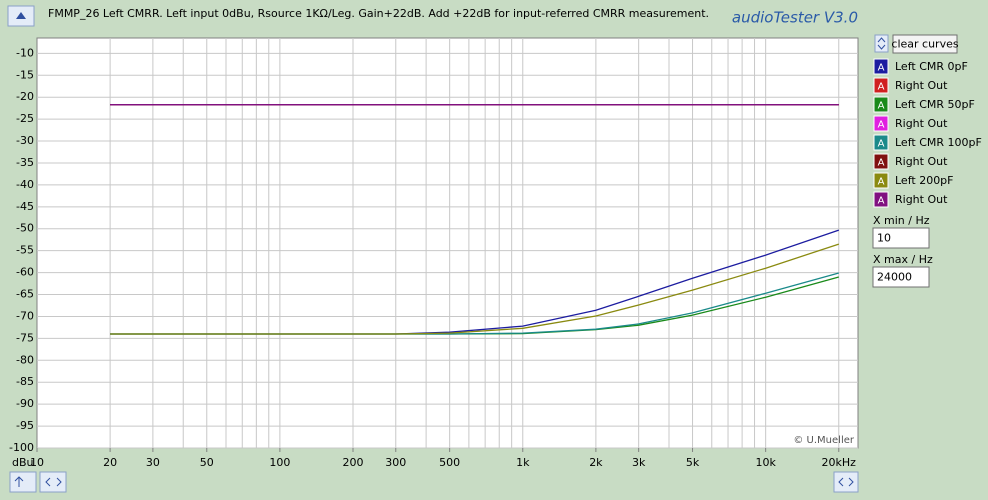 Image resolution: width=988 pixels, height=500 pixels. Describe the element at coordinates (25, 294) in the screenshot. I see `y-tick-label: -65` at that location.